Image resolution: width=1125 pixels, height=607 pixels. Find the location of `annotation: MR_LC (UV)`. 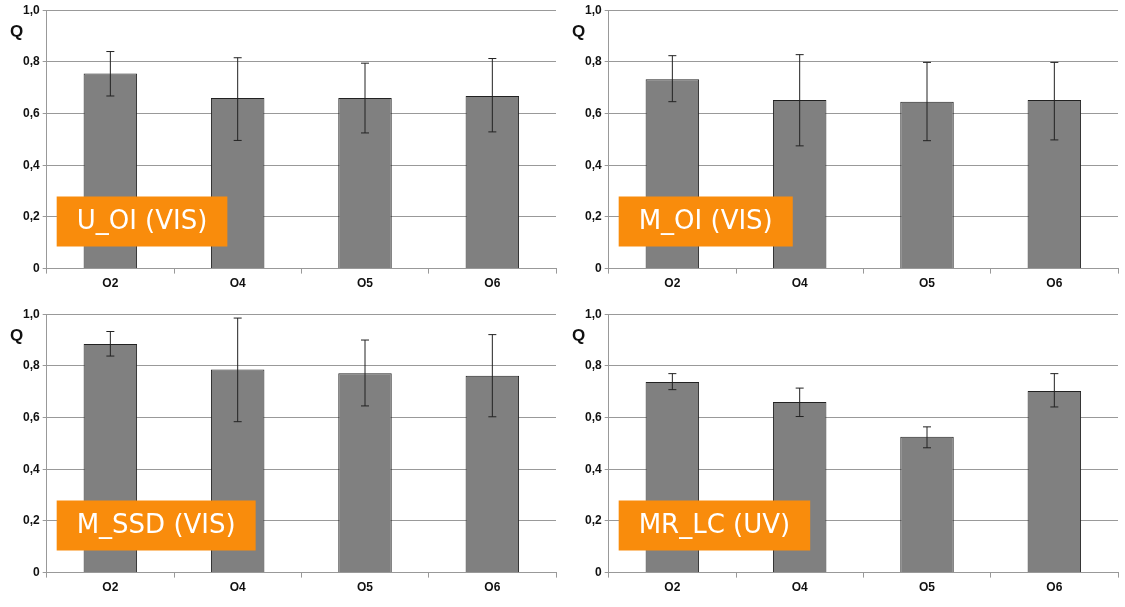

annotation: MR_LC (UV) is located at coordinates (714, 524).